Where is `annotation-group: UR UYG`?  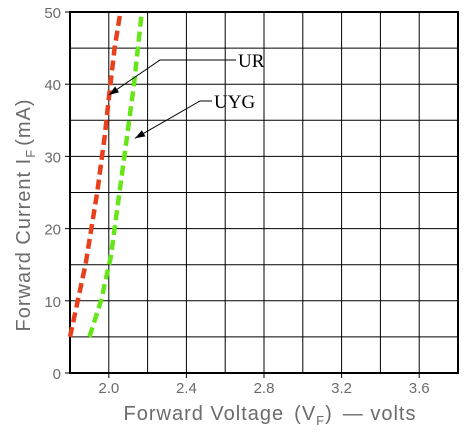 annotation-group: UR UYG is located at coordinates (186, 95).